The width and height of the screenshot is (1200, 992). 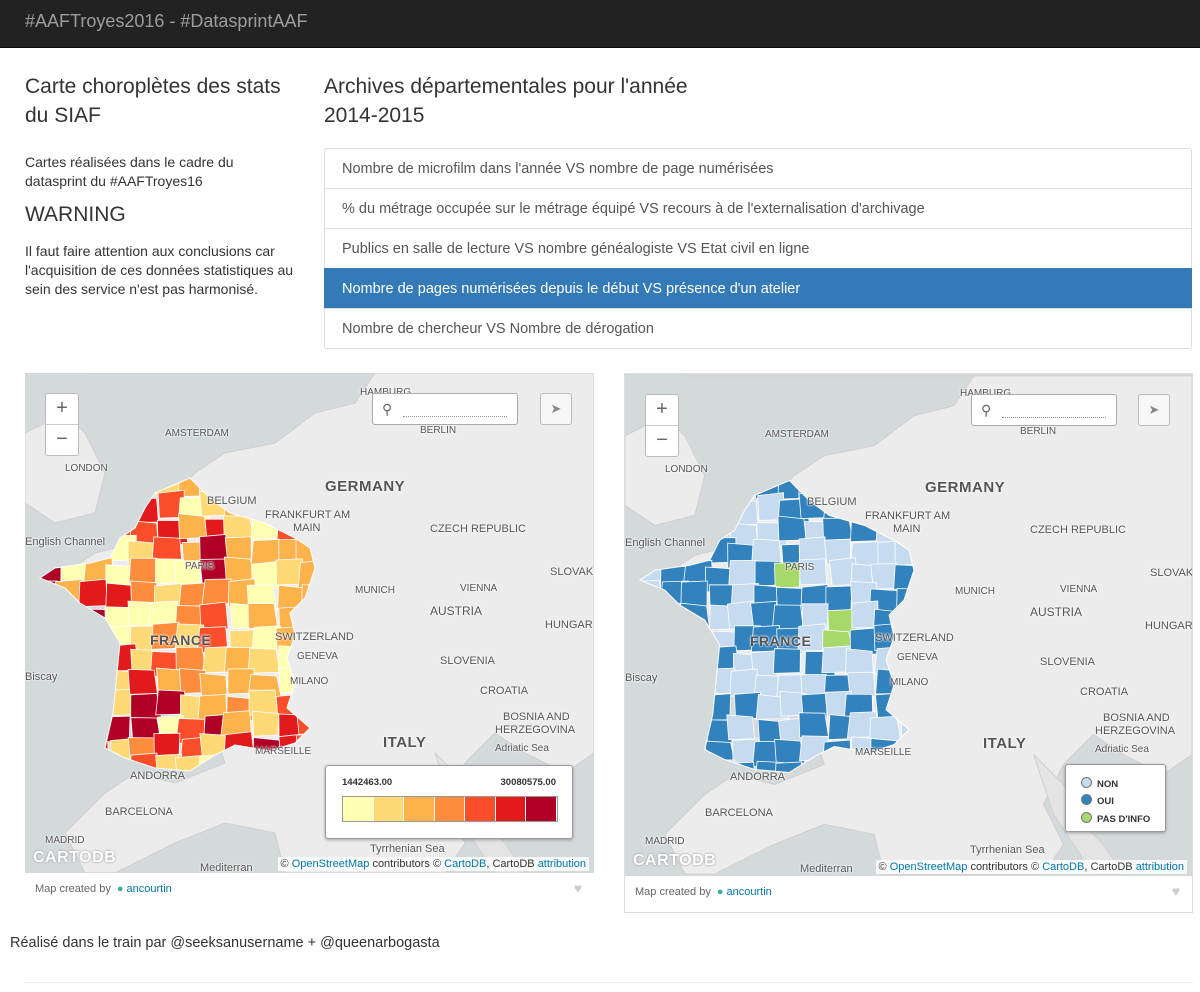 What do you see at coordinates (65, 542) in the screenshot?
I see `map-label-channel: English Channel` at bounding box center [65, 542].